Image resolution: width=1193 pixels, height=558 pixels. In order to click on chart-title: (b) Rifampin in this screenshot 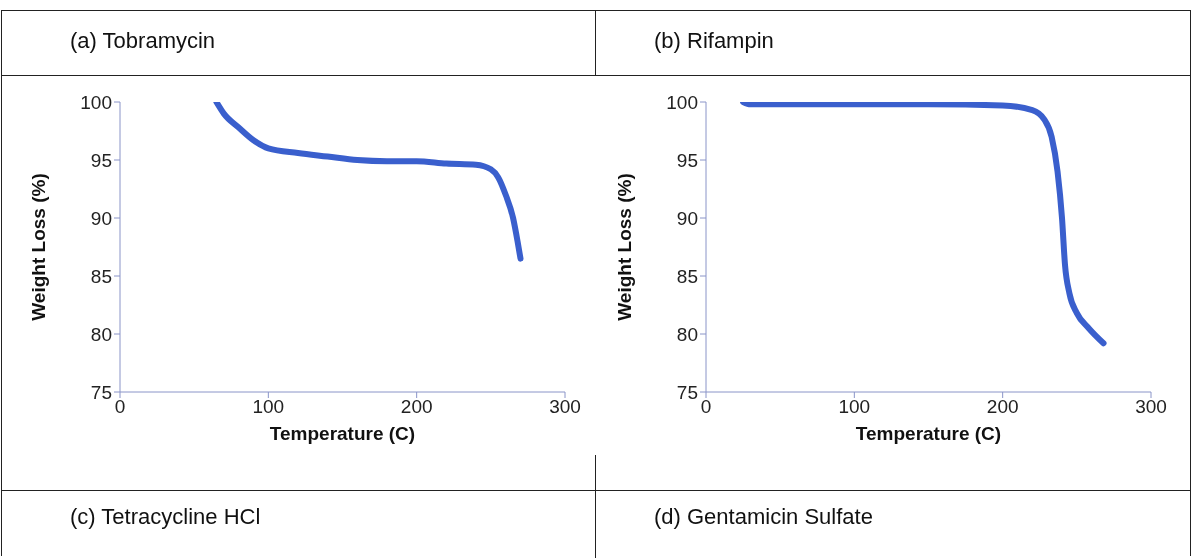, I will do `click(714, 41)`.